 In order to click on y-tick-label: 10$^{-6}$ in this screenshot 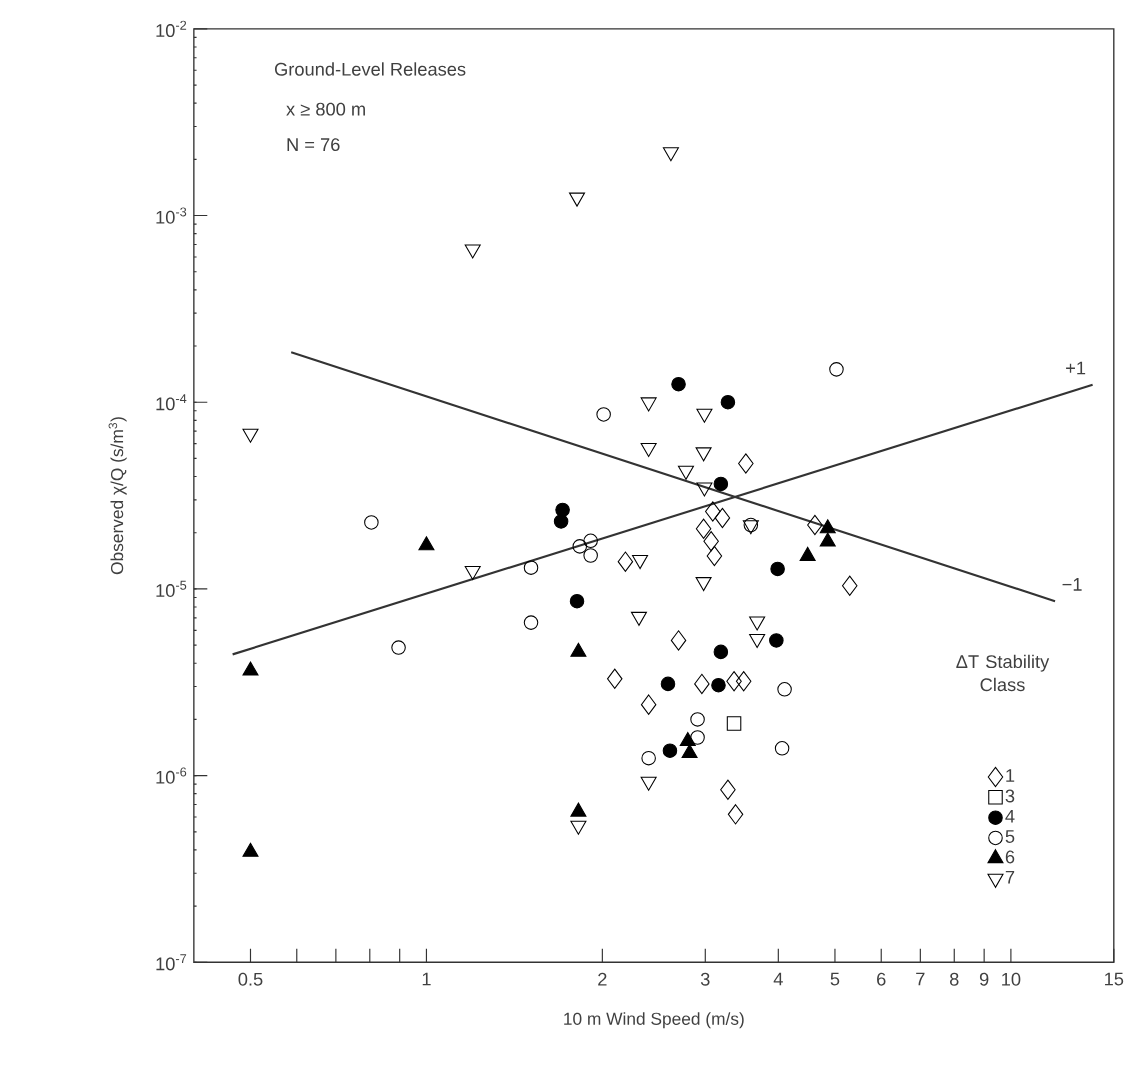, I will do `click(171, 775)`.